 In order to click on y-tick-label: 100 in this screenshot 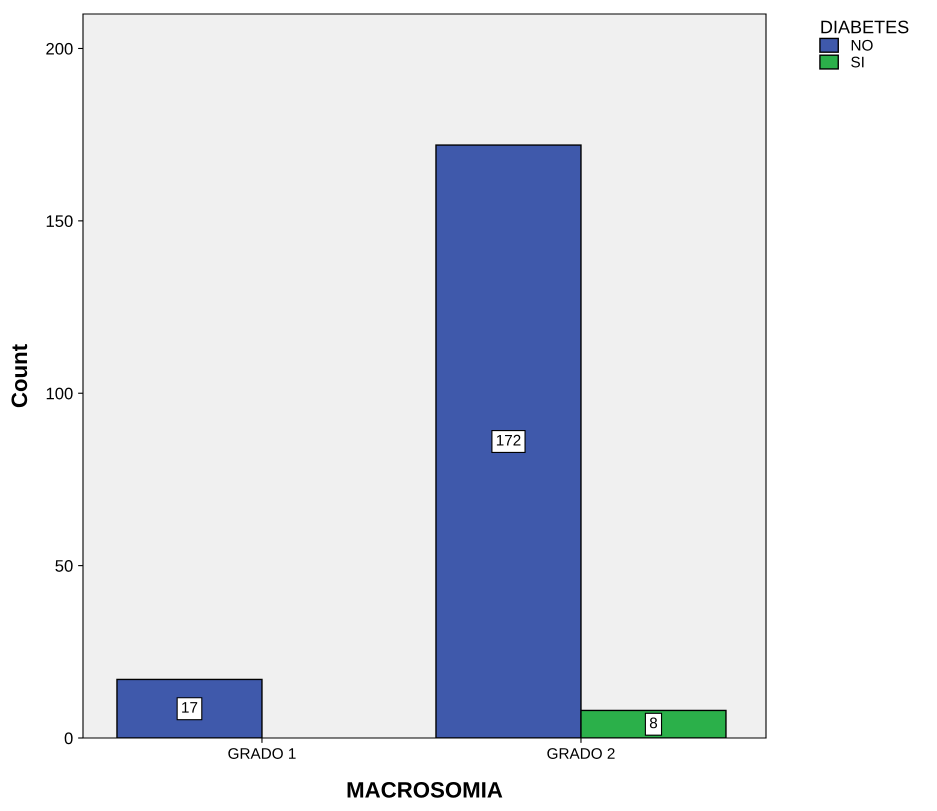, I will do `click(59, 394)`.